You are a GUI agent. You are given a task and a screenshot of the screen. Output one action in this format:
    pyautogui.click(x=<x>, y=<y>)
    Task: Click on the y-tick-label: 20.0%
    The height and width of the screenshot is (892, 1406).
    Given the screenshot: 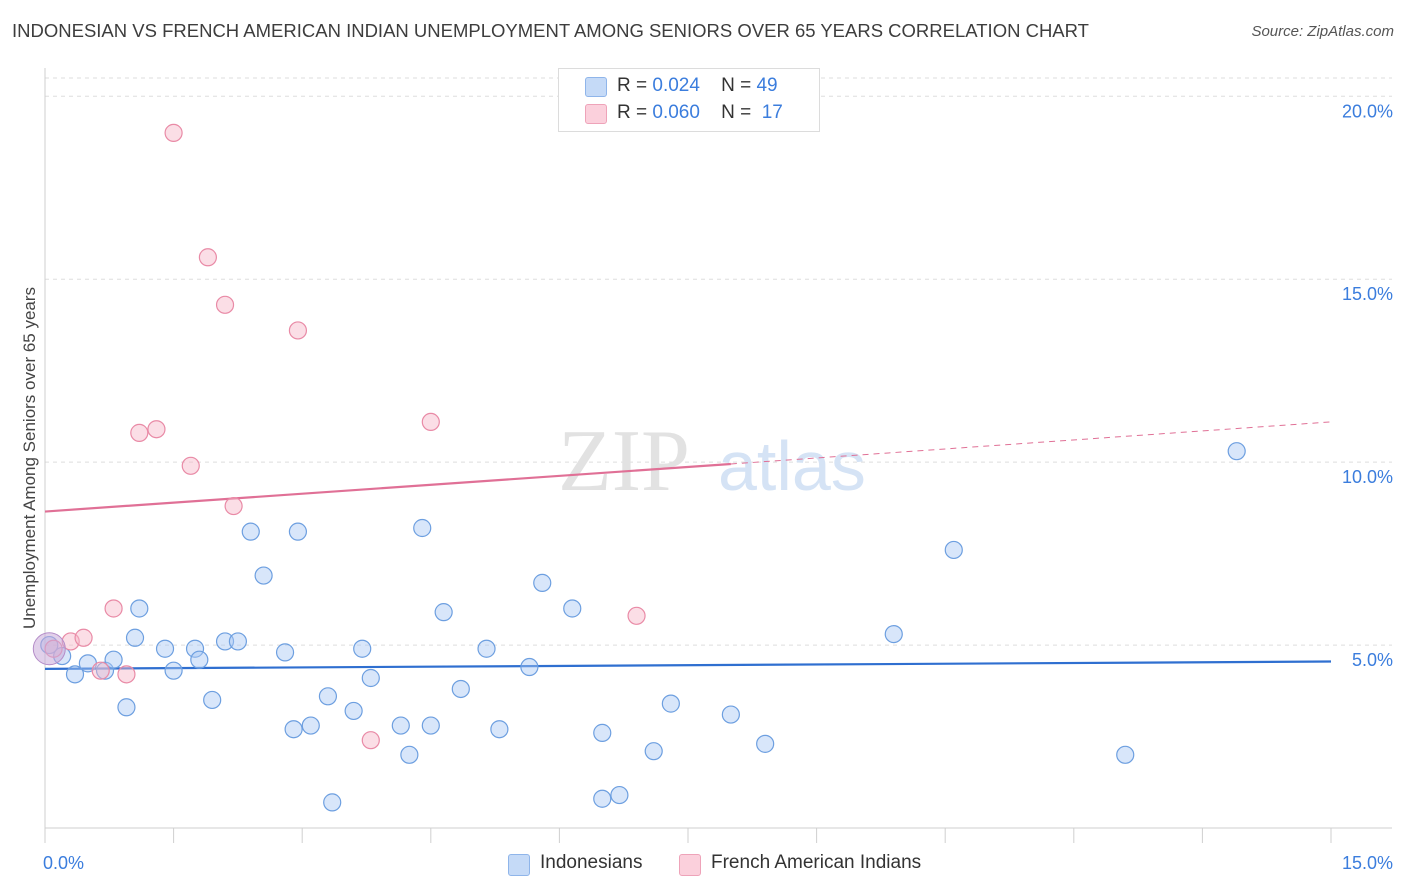 What is the action you would take?
    pyautogui.click(x=1367, y=111)
    